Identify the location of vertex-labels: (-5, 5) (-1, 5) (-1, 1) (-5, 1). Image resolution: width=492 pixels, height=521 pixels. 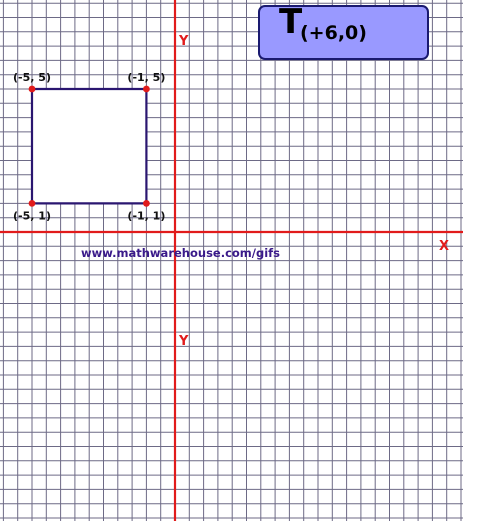
(89, 146).